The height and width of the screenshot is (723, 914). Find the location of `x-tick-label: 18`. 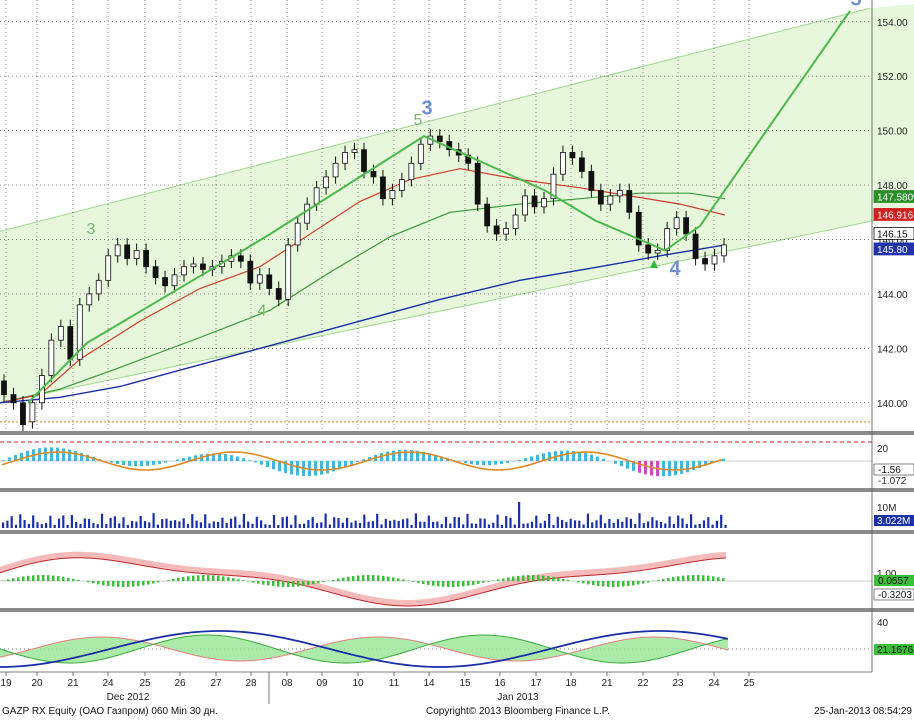

x-tick-label: 18 is located at coordinates (571, 683).